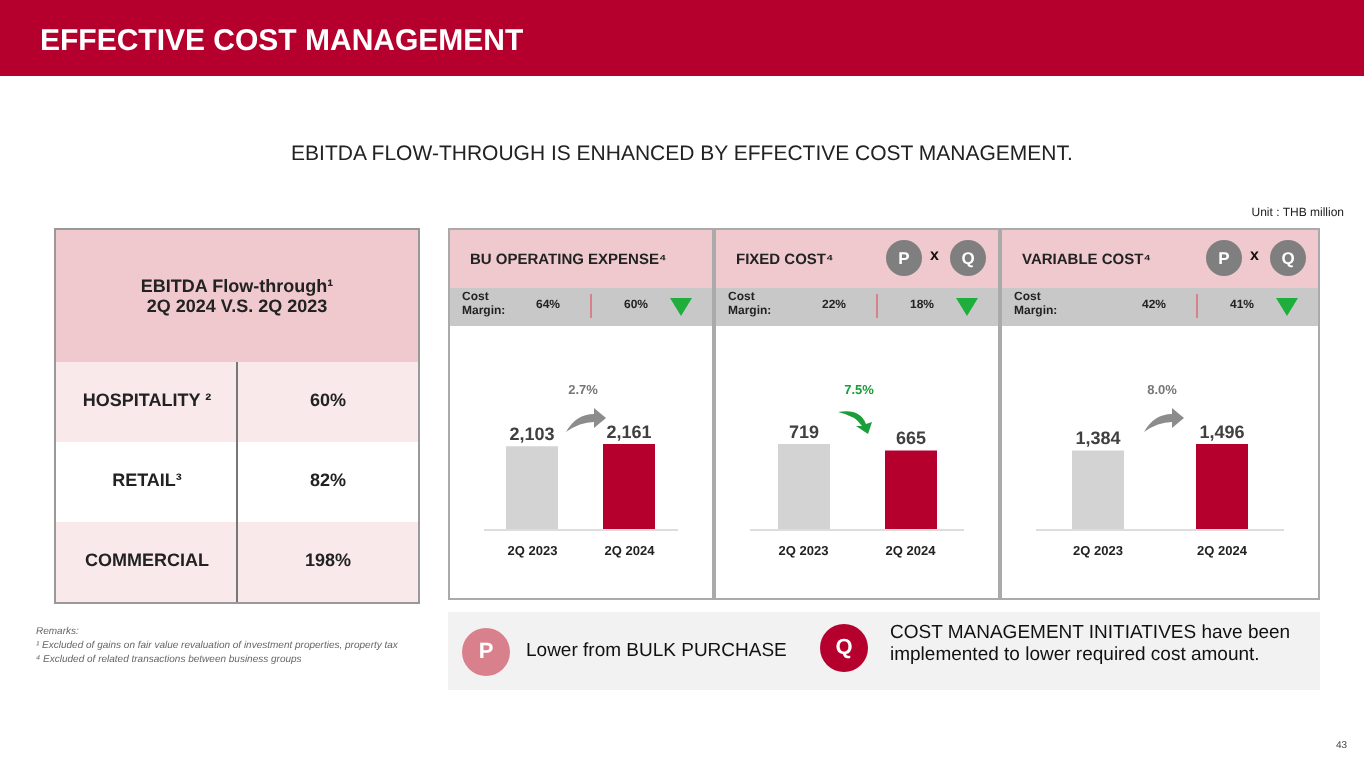 This screenshot has height=762, width=1364. What do you see at coordinates (147, 480) in the screenshot?
I see `text: RETAIL³` at bounding box center [147, 480].